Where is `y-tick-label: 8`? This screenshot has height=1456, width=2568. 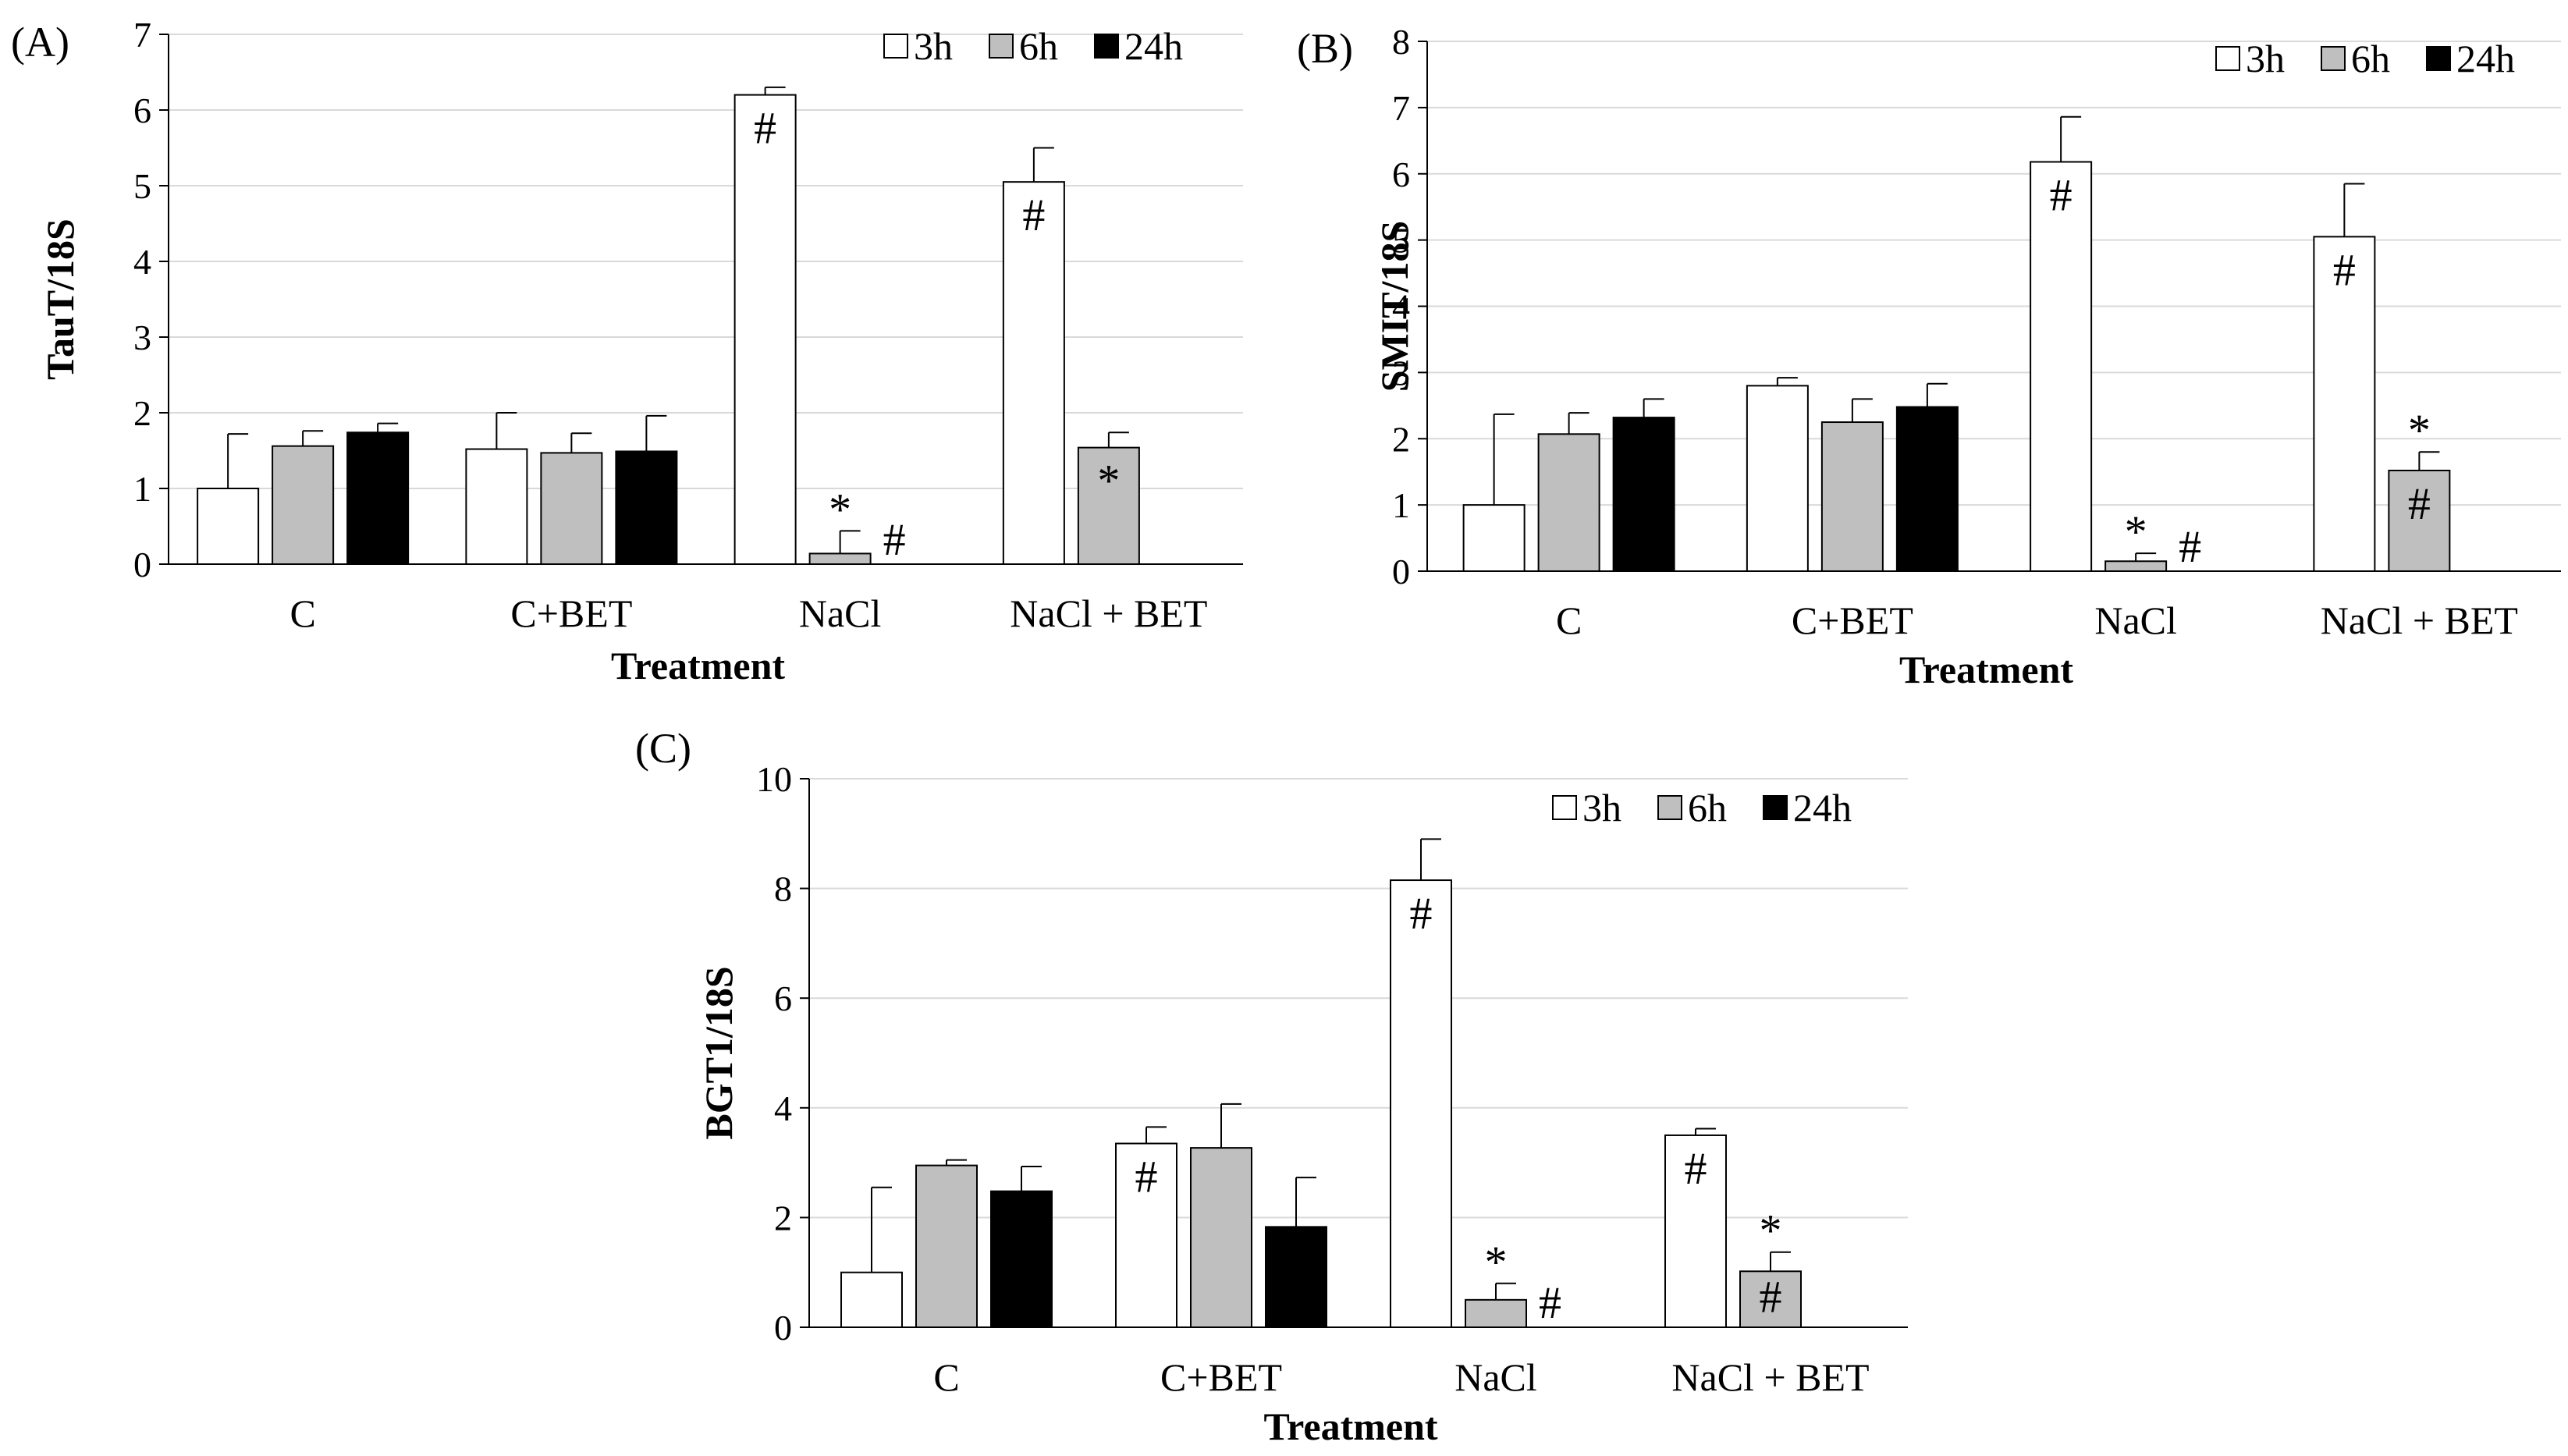
y-tick-label: 8 is located at coordinates (1401, 42).